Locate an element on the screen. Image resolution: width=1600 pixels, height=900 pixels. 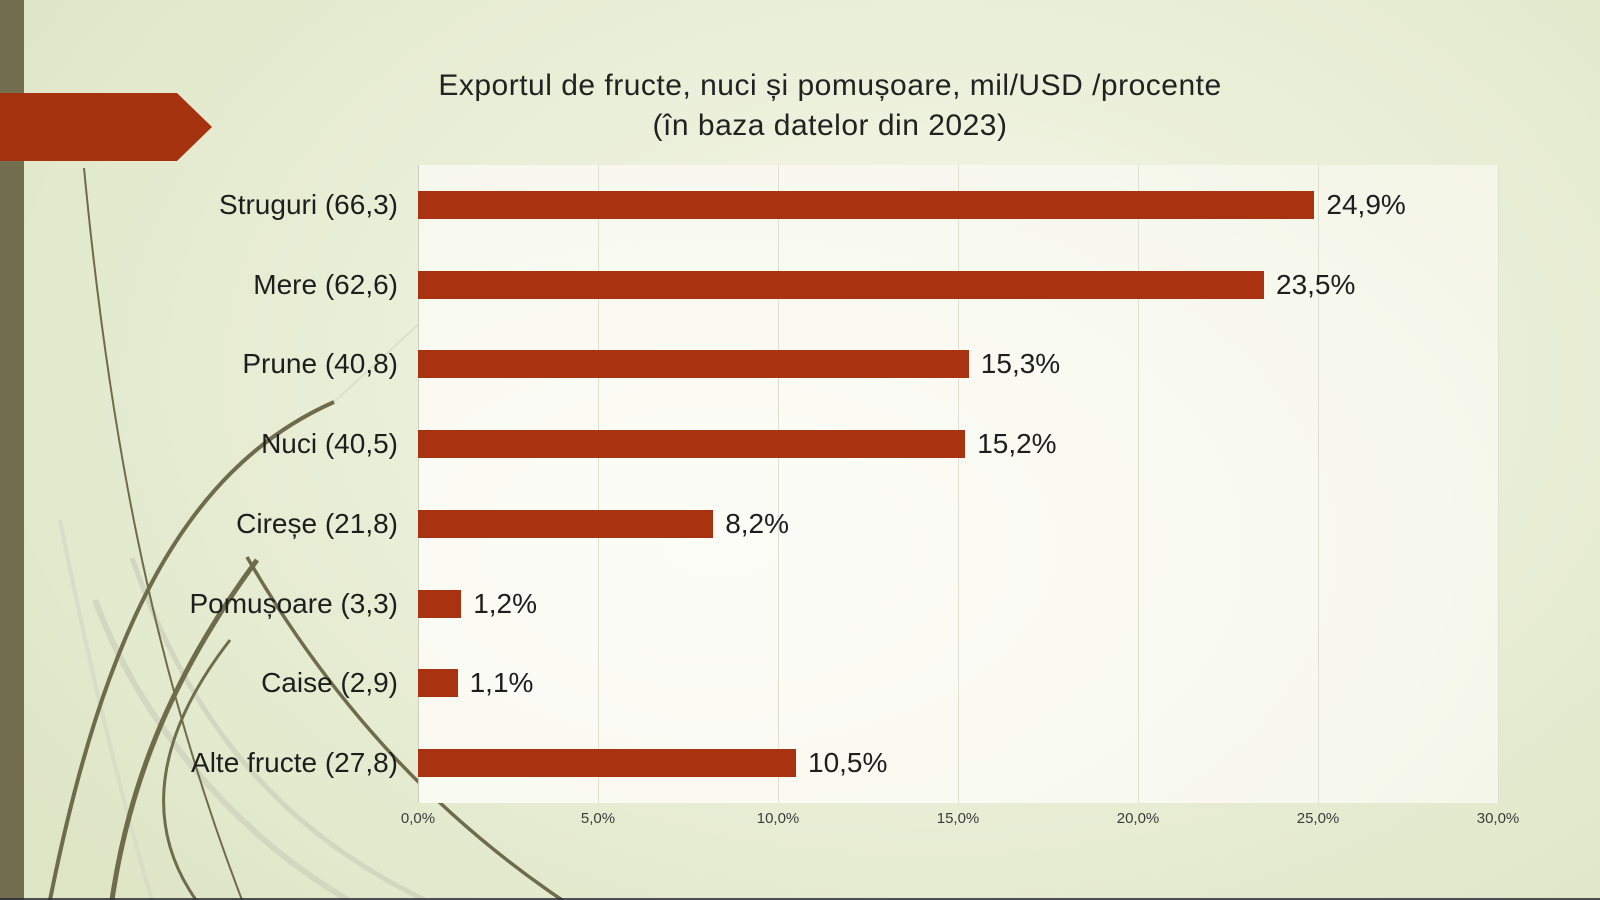
bar-track: 23,5% is located at coordinates (958, 285).